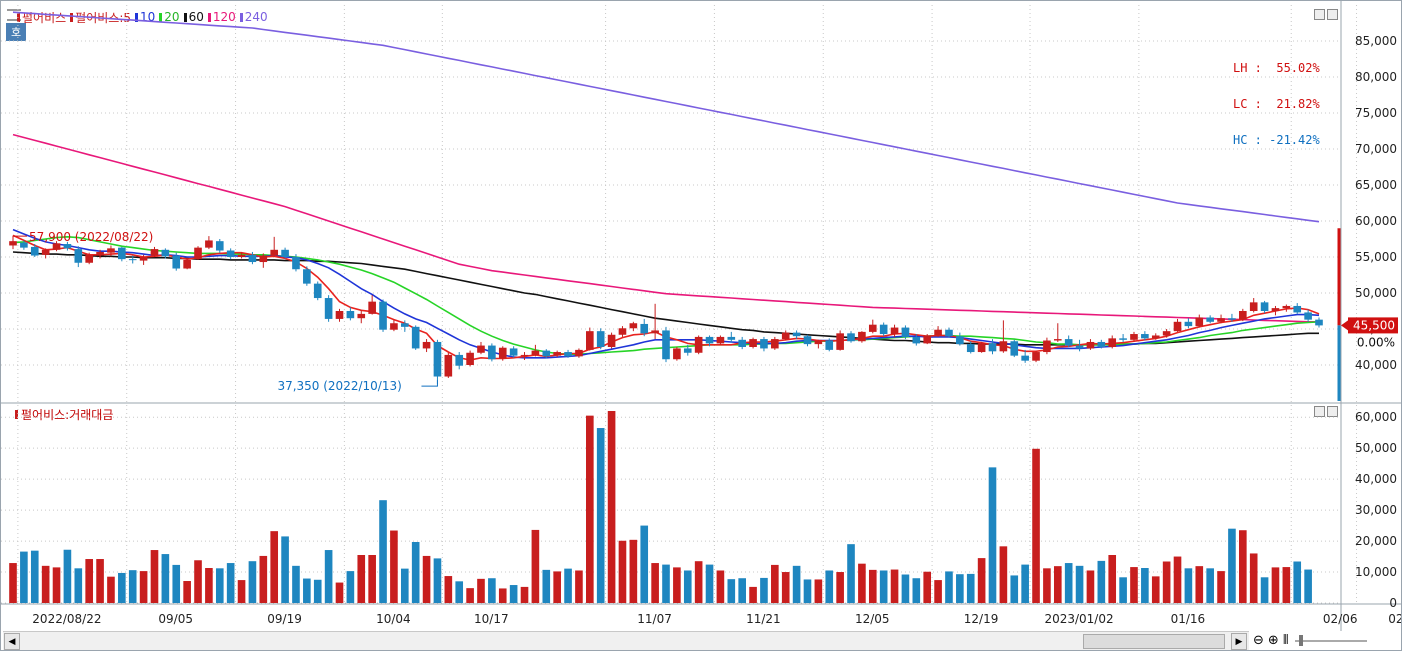 The width and height of the screenshot is (1402, 651). I want to click on date-tick-label: 09/19, so click(284, 619).